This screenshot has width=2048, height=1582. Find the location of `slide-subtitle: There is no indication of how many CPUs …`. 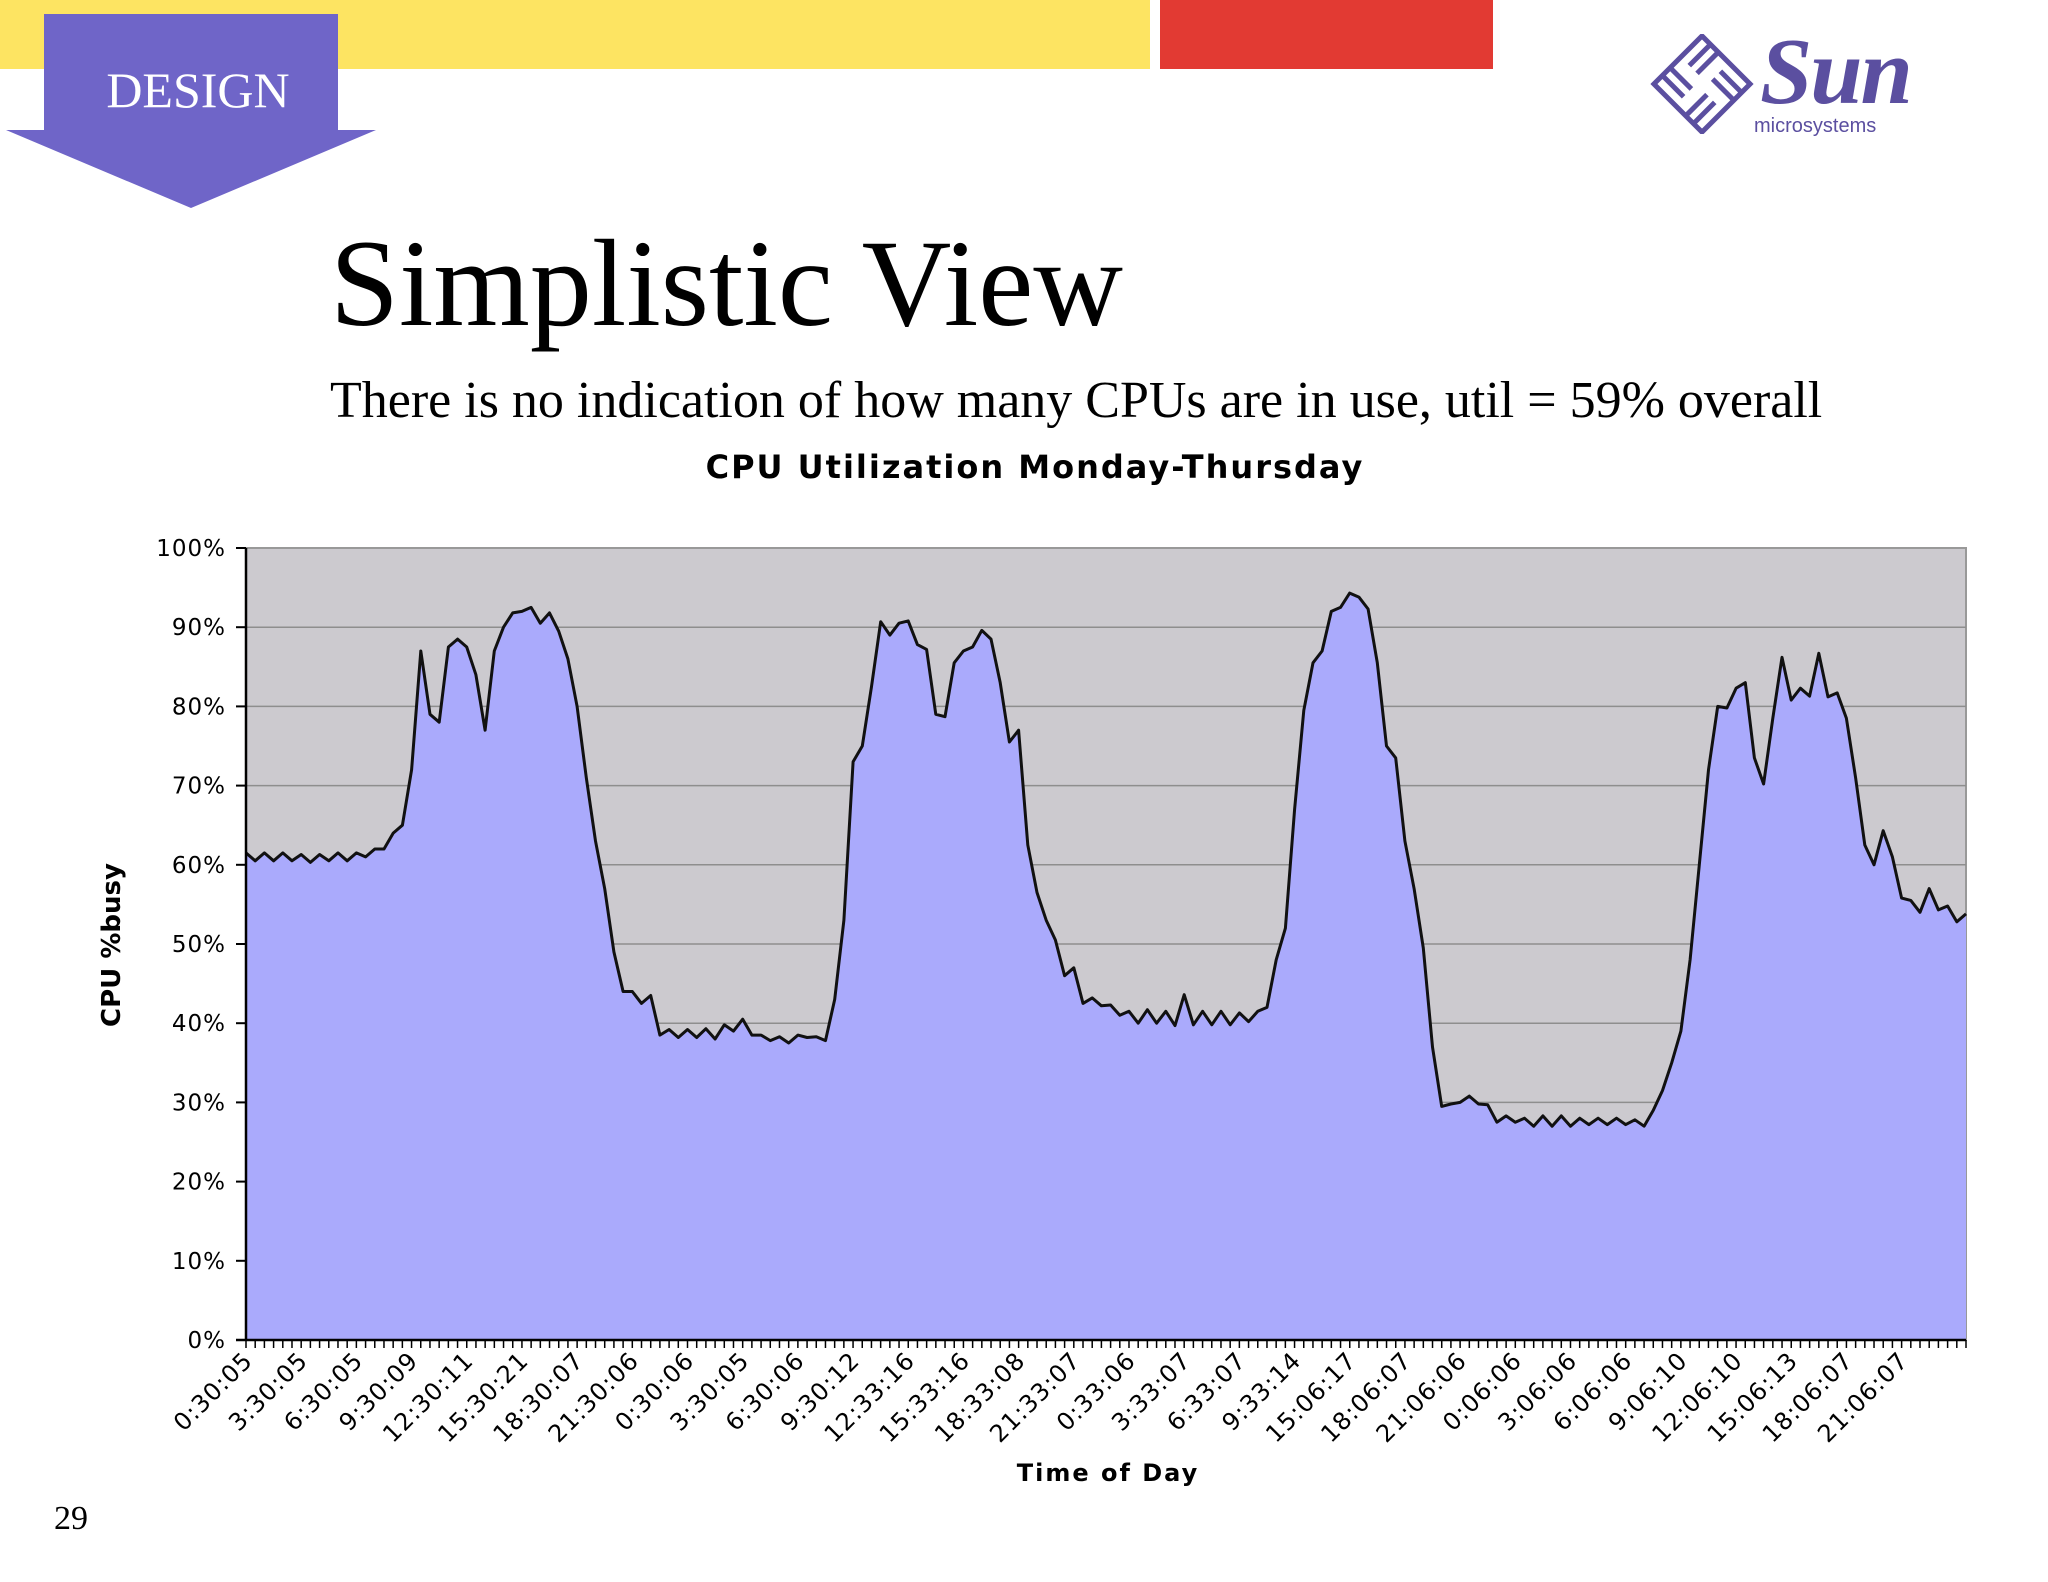

slide-subtitle: There is no indication of how many CPUs … is located at coordinates (1076, 400).